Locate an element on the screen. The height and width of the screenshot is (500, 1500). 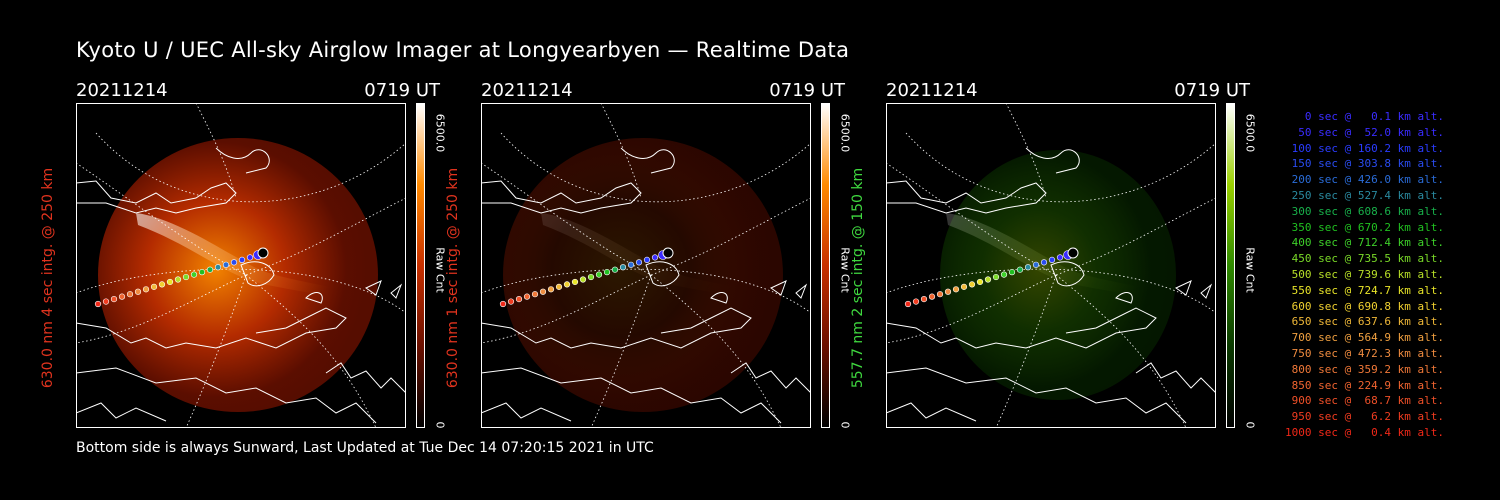
colorbar-unit-label: Raw Cnt is located at coordinates (1250, 270).